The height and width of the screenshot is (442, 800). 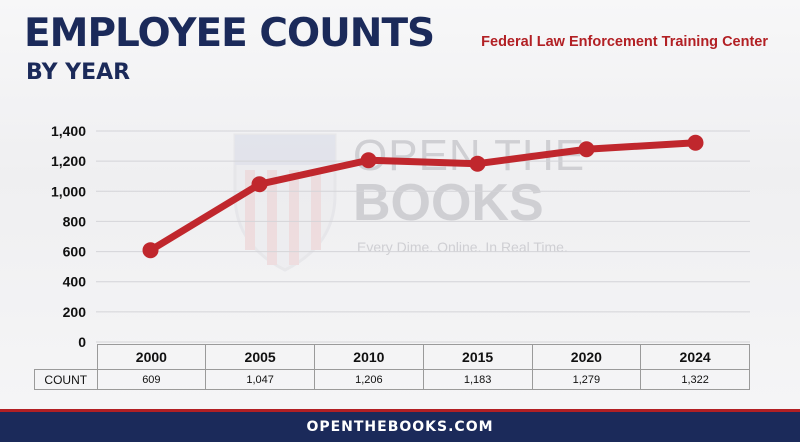 I want to click on table-year-2: 2010, so click(x=369, y=357).